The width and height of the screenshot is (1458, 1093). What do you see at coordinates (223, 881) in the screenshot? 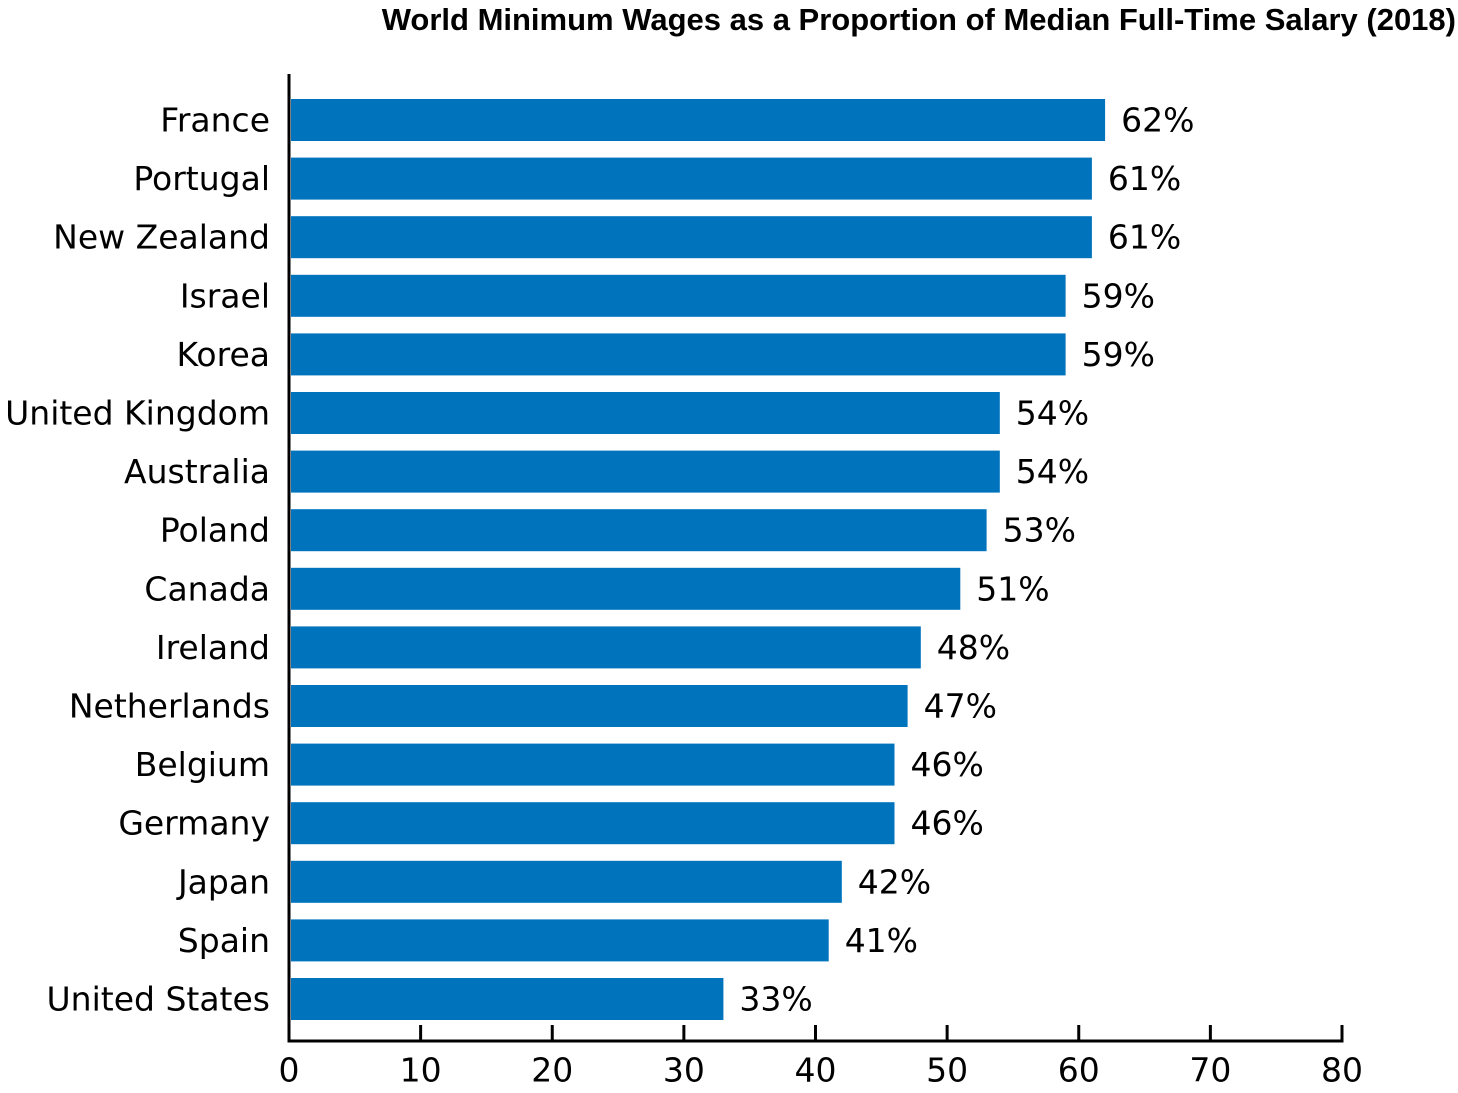
I see `category-label: Japan` at bounding box center [223, 881].